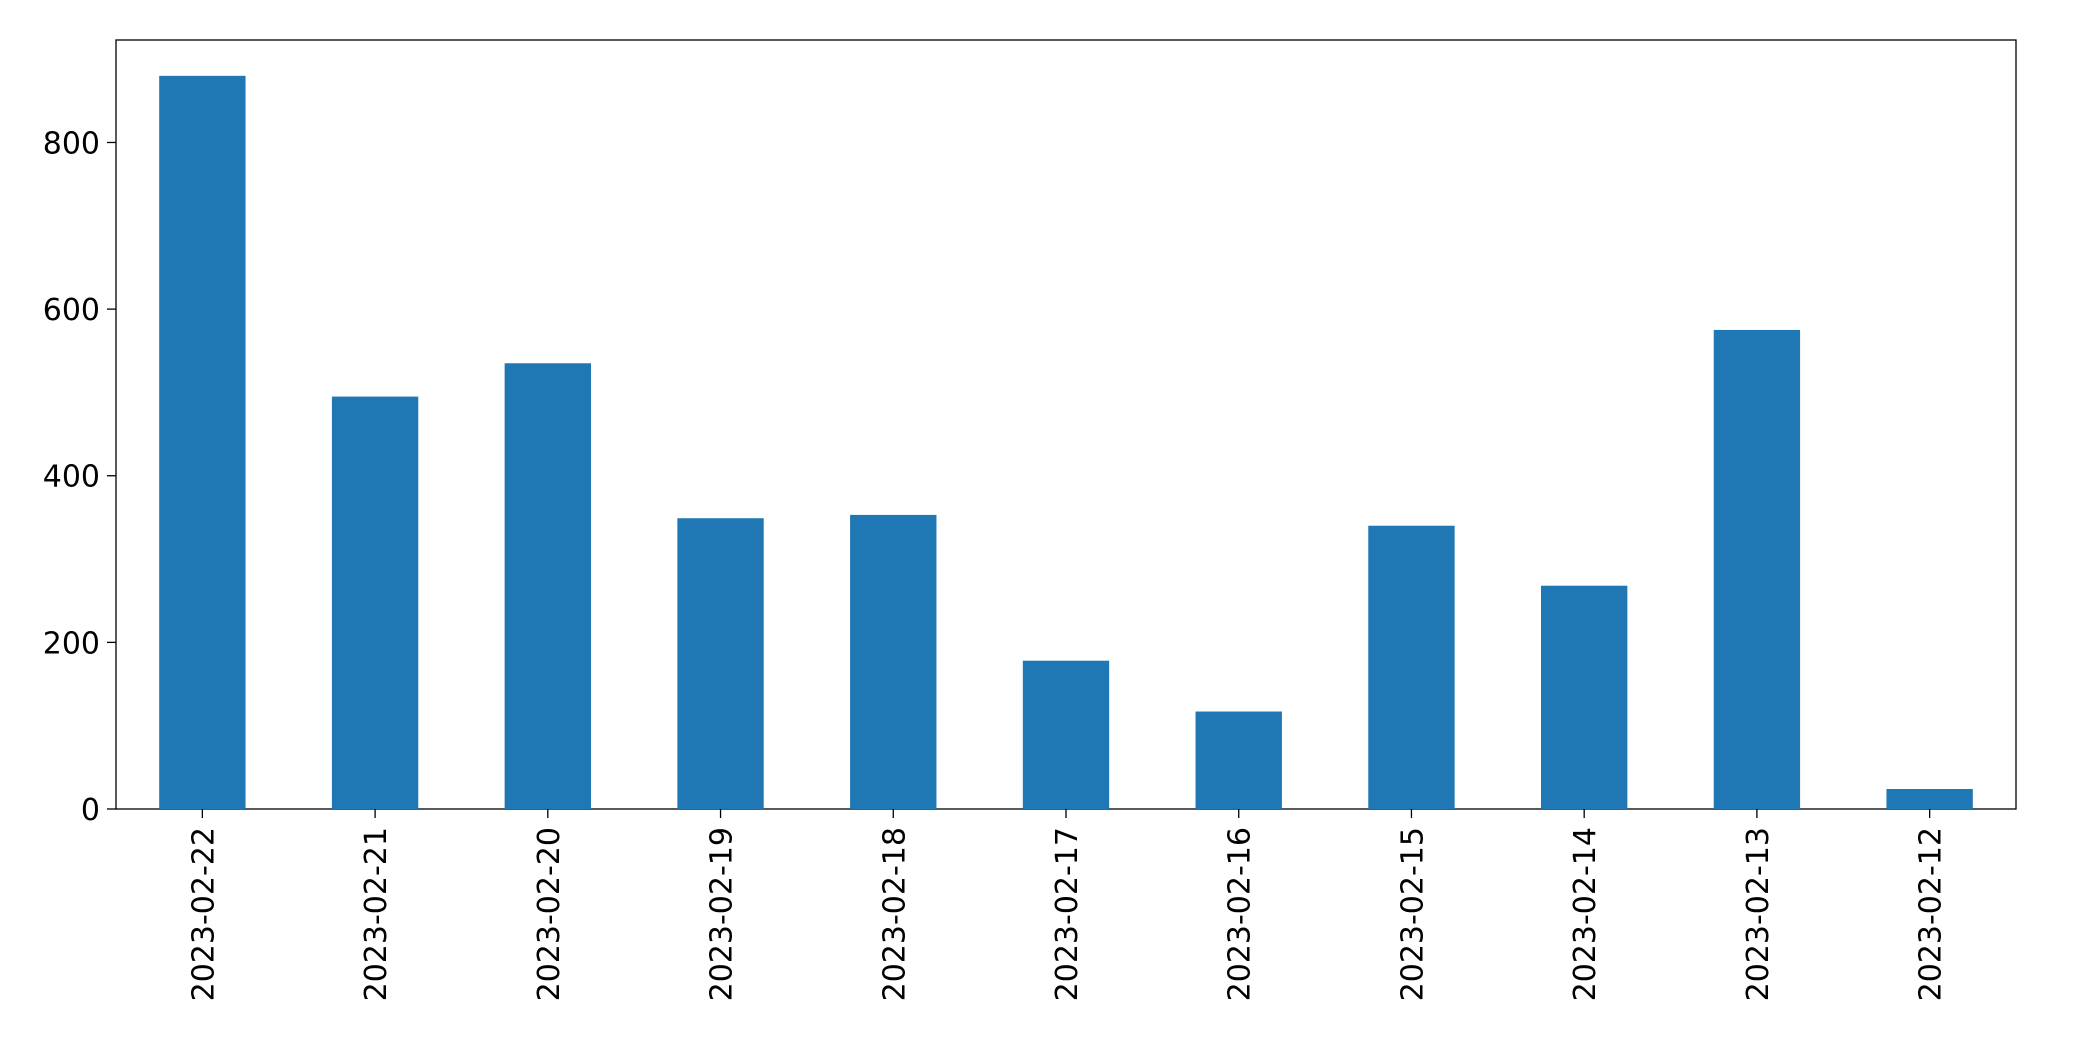 The height and width of the screenshot is (1061, 2093). I want to click on x-tick-label: 2023-02-21, so click(376, 914).